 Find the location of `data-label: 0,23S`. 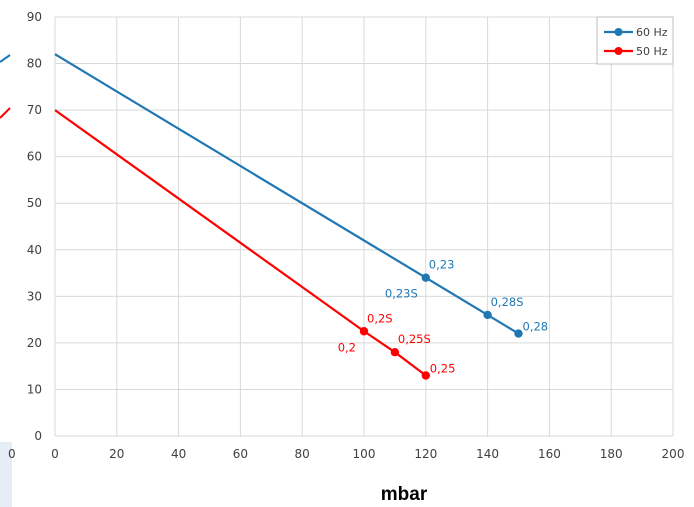

data-label: 0,23S is located at coordinates (401, 294).